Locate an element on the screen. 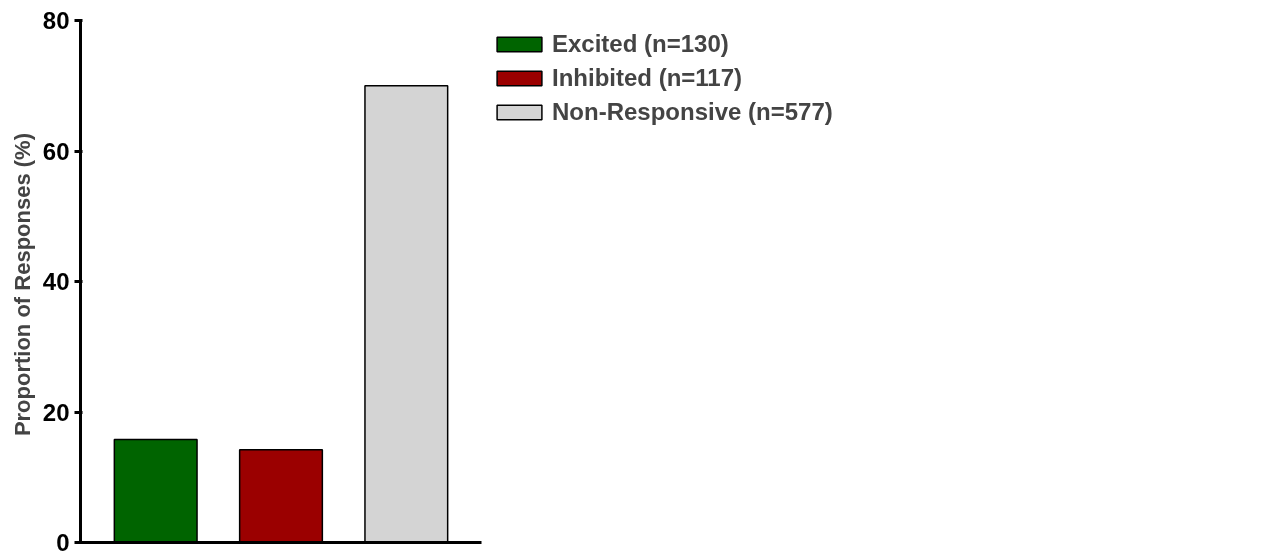  legend-label: Excited (n=130) is located at coordinates (640, 44).